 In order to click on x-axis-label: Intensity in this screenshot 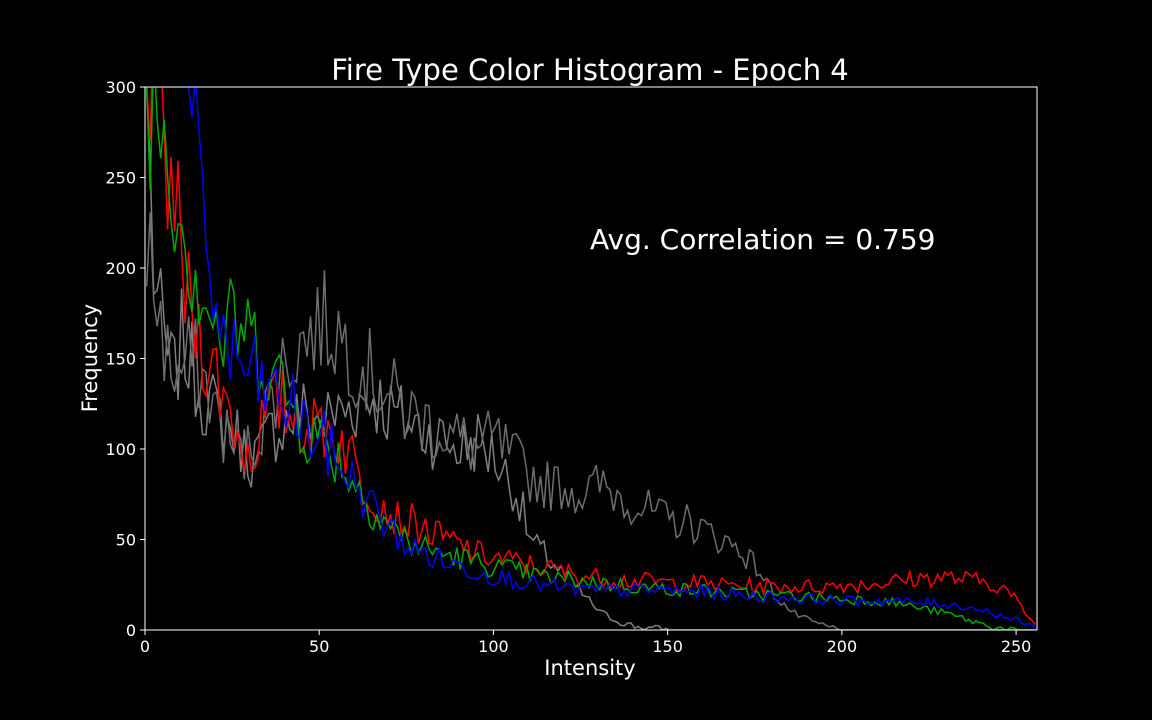, I will do `click(589, 668)`.